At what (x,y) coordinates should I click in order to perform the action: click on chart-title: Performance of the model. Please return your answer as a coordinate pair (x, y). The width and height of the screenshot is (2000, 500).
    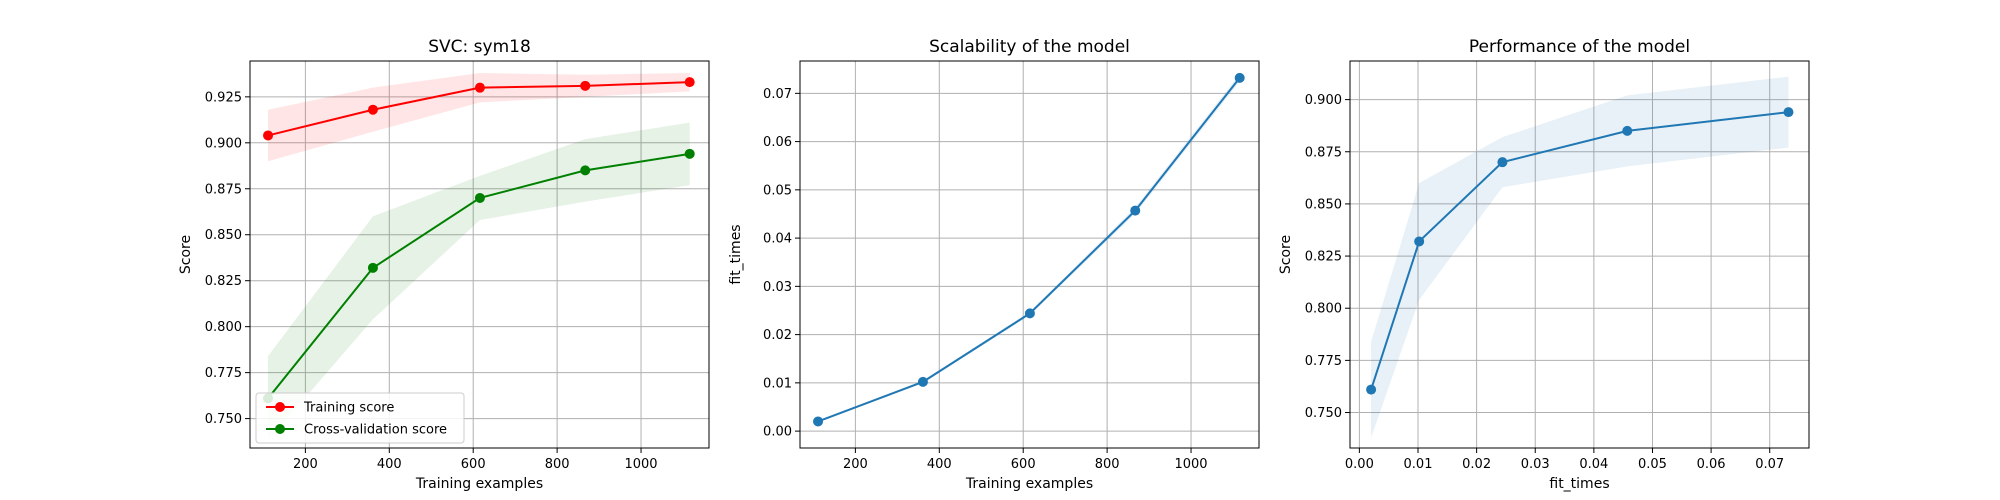
    Looking at the image, I should click on (1579, 47).